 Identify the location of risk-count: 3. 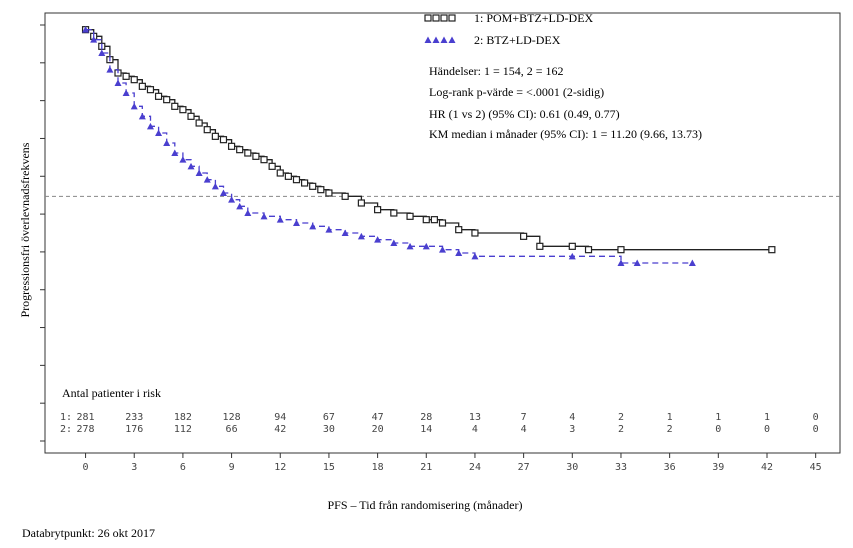
(572, 429).